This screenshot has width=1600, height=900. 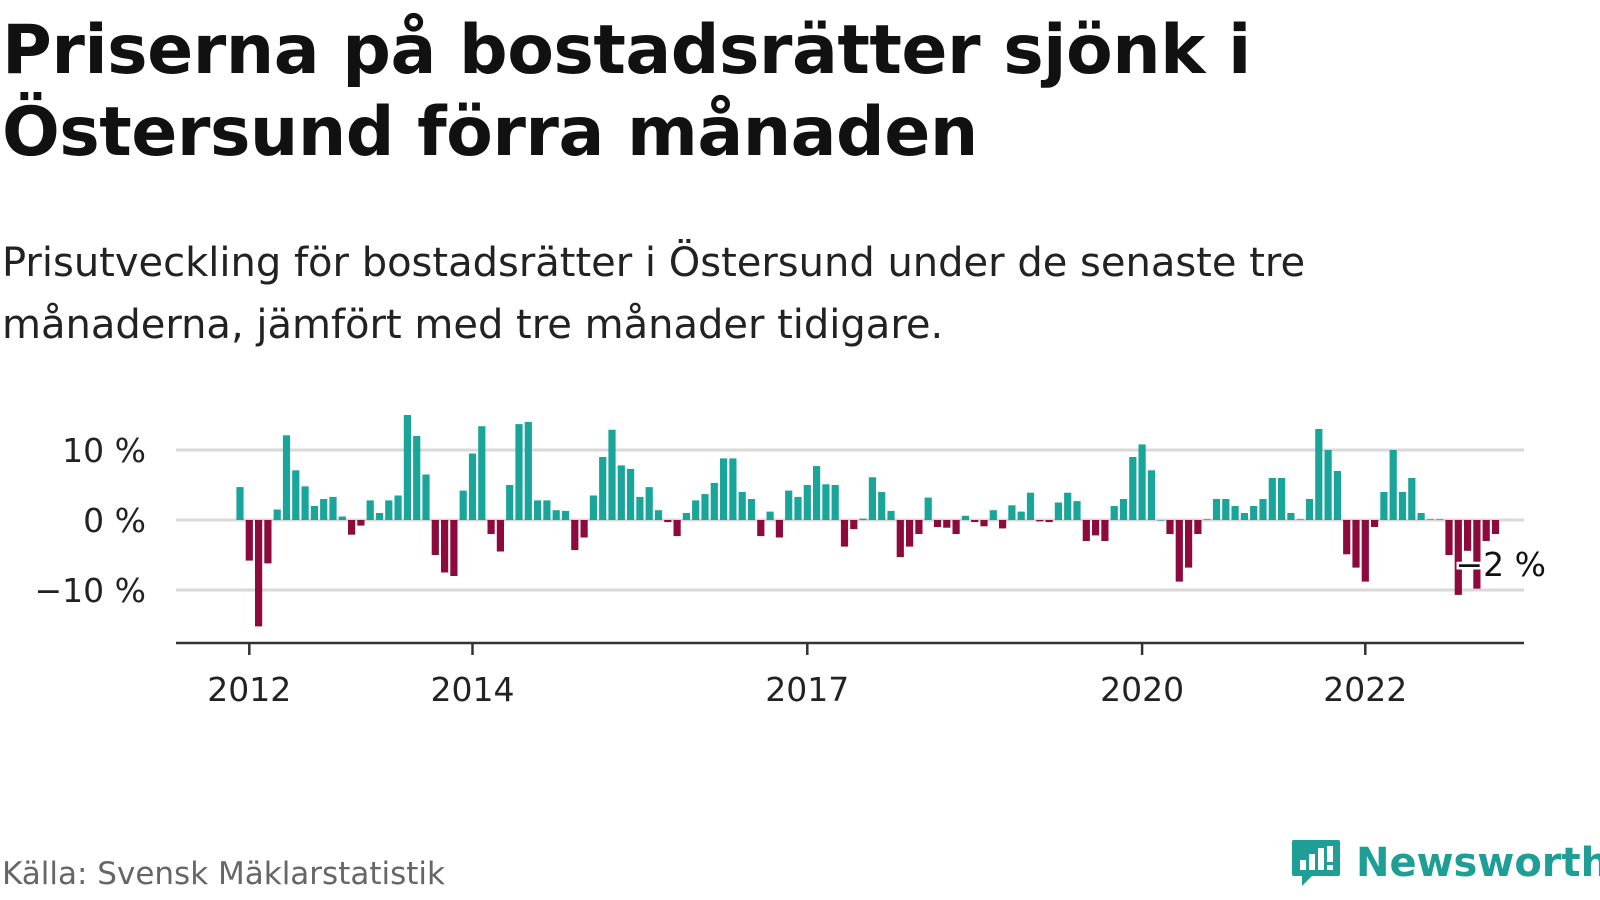 I want to click on x-axis-ticks: 2012 2014 2017 2020 2022, so click(x=807, y=676).